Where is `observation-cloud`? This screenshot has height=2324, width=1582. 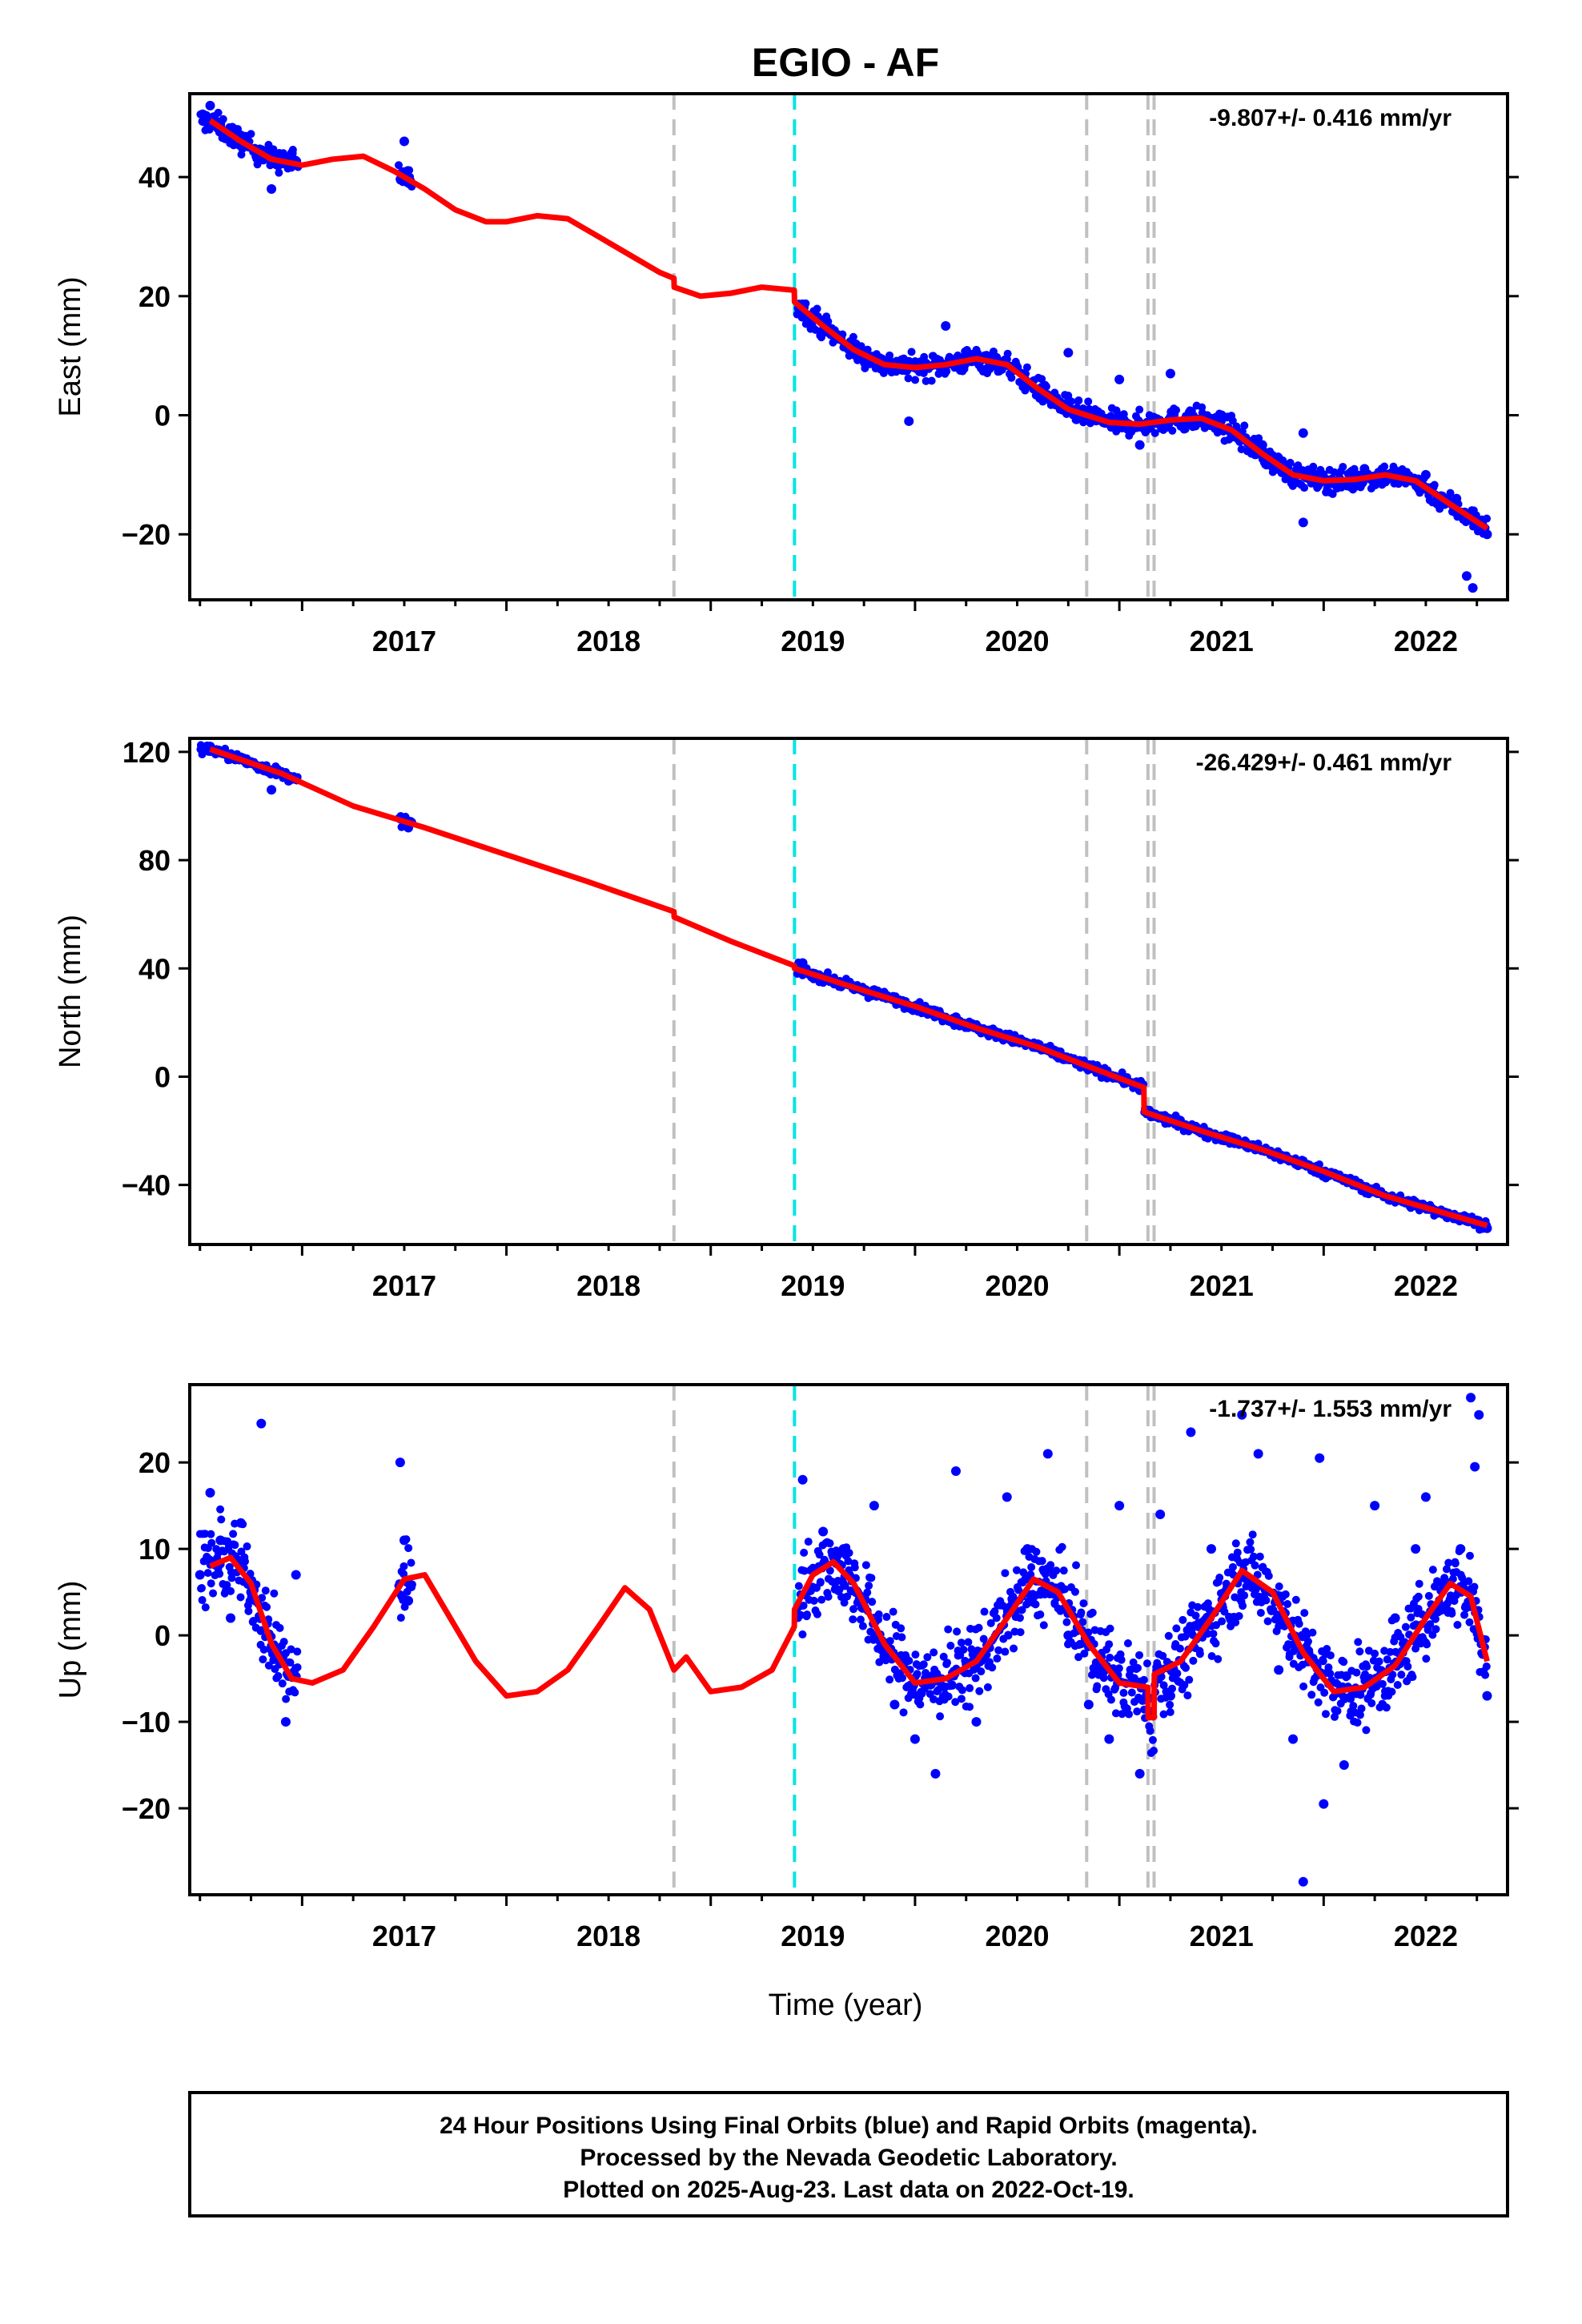
observation-cloud is located at coordinates (843, 1631).